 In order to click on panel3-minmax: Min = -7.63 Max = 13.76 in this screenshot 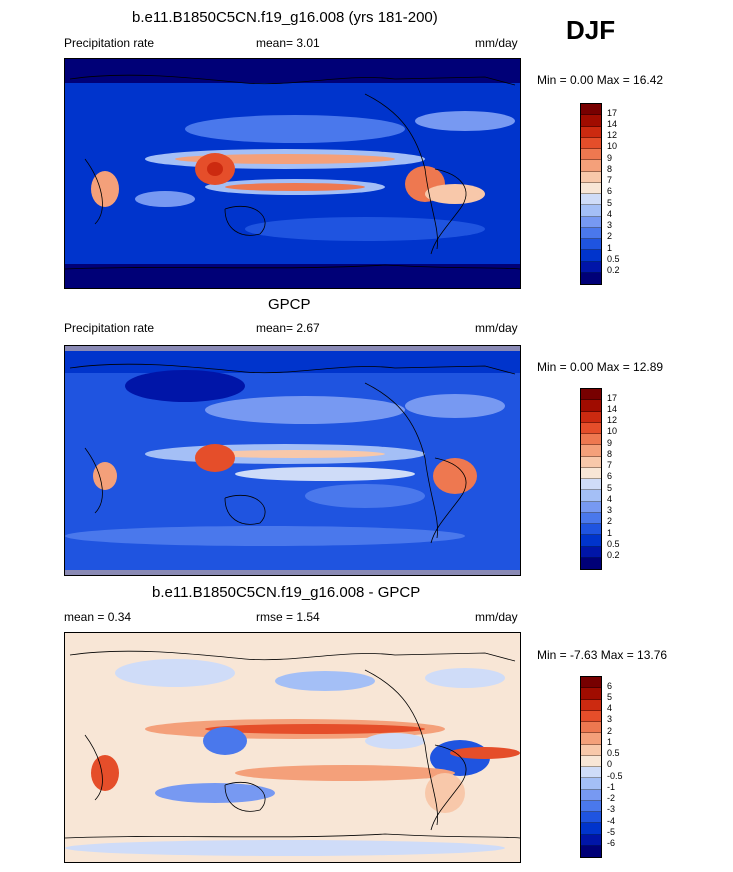, I will do `click(602, 655)`.